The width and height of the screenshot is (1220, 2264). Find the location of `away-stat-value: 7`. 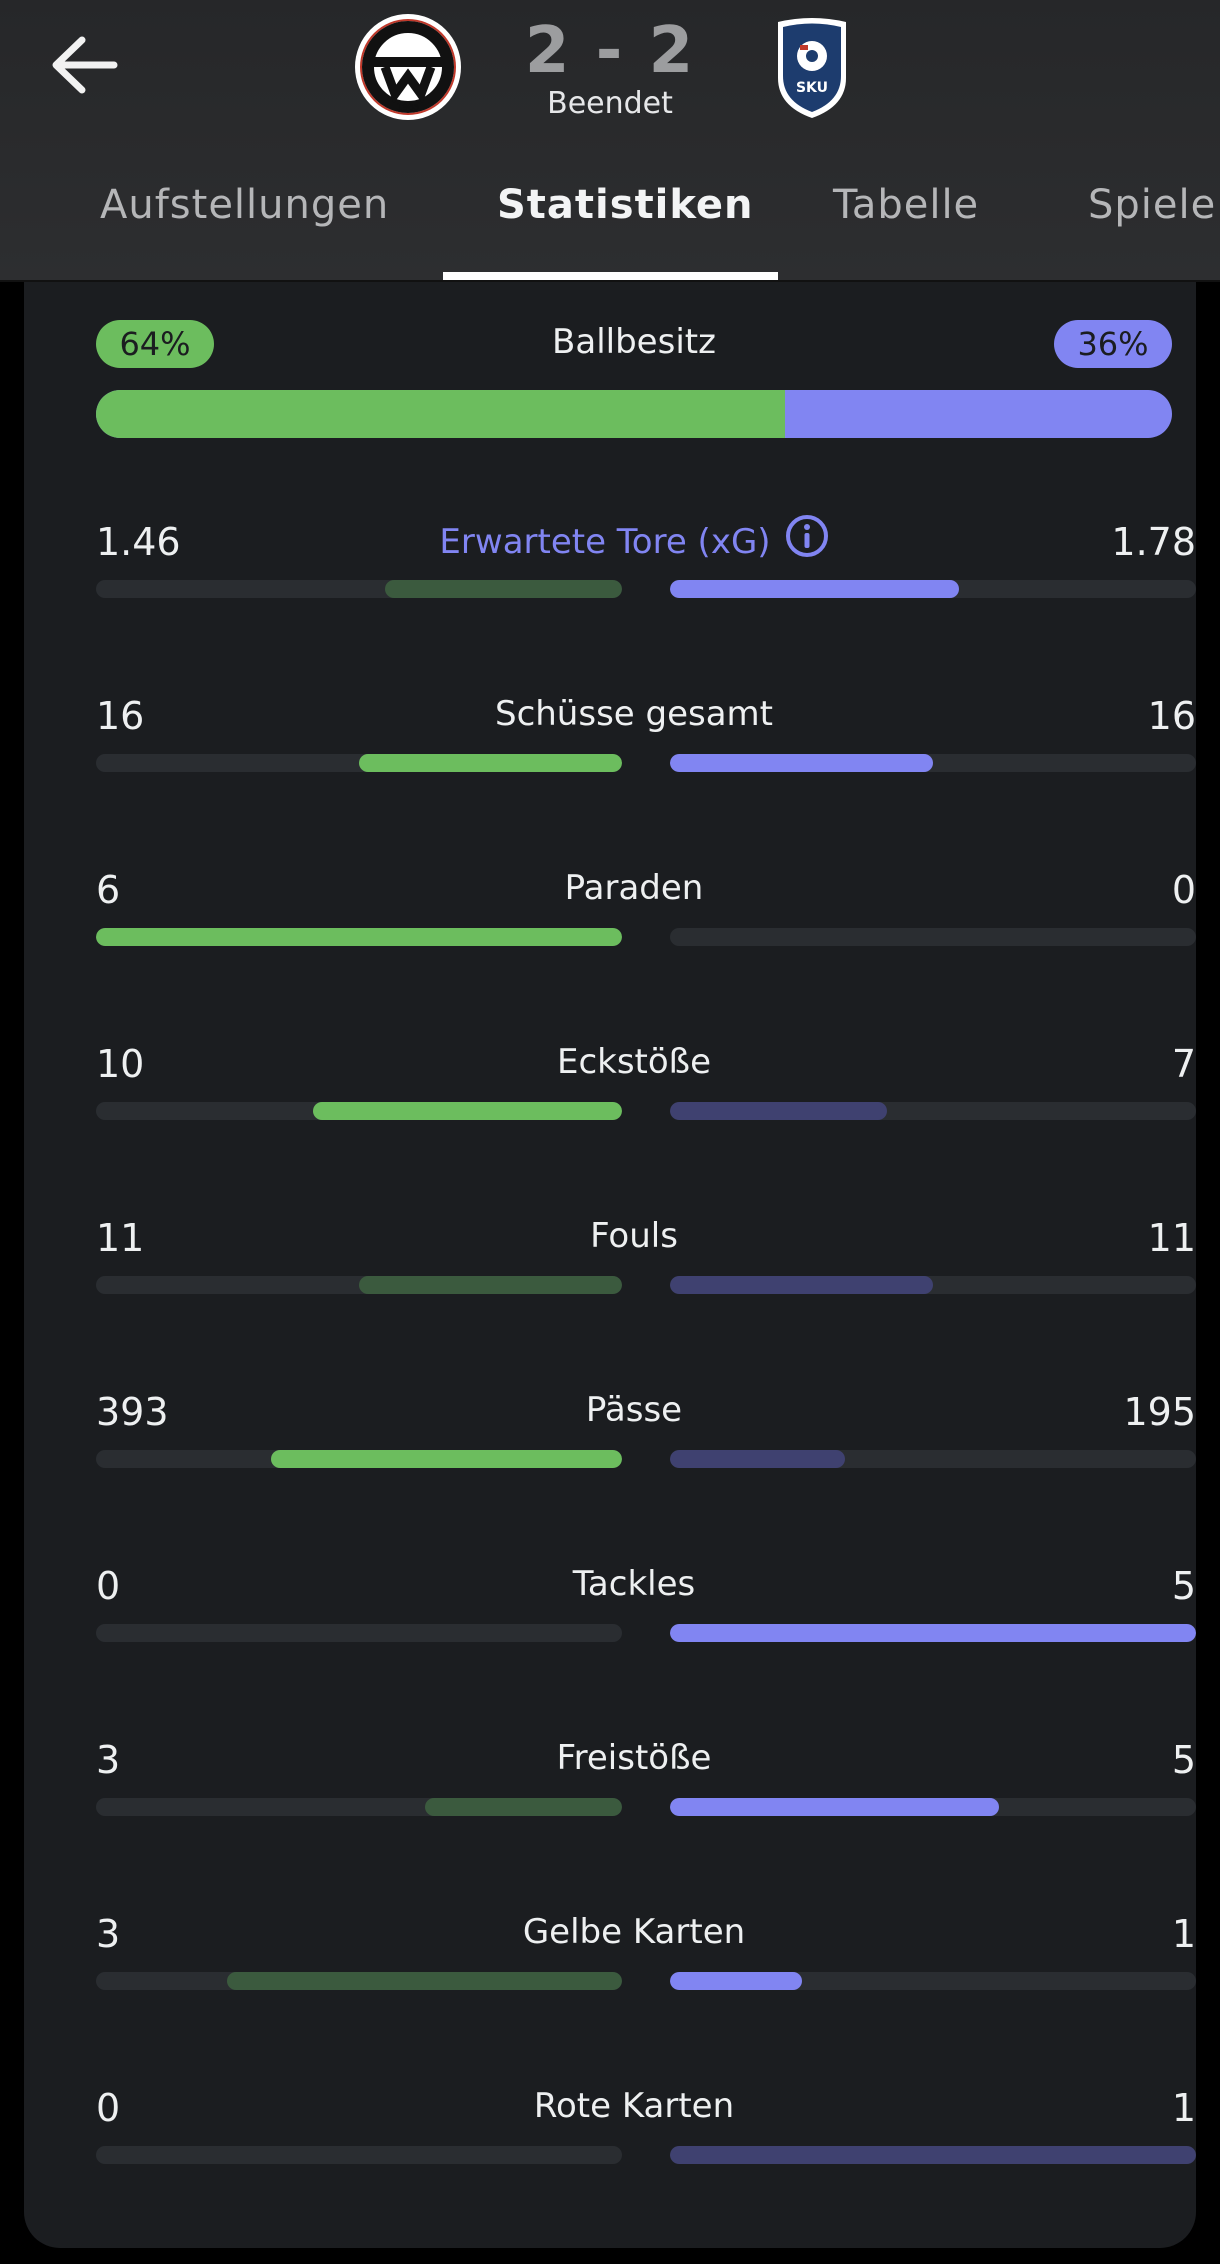

away-stat-value: 7 is located at coordinates (1183, 1064).